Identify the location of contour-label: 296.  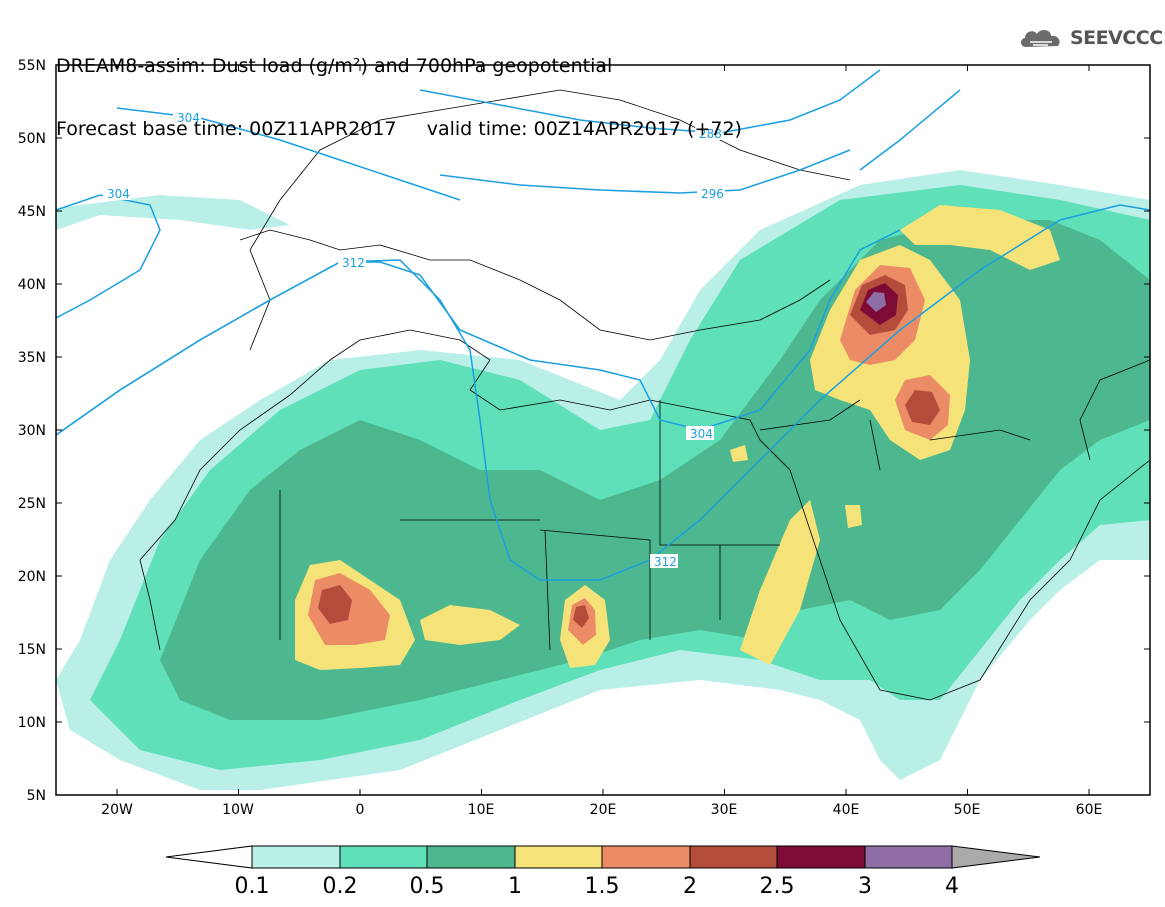
(712, 194).